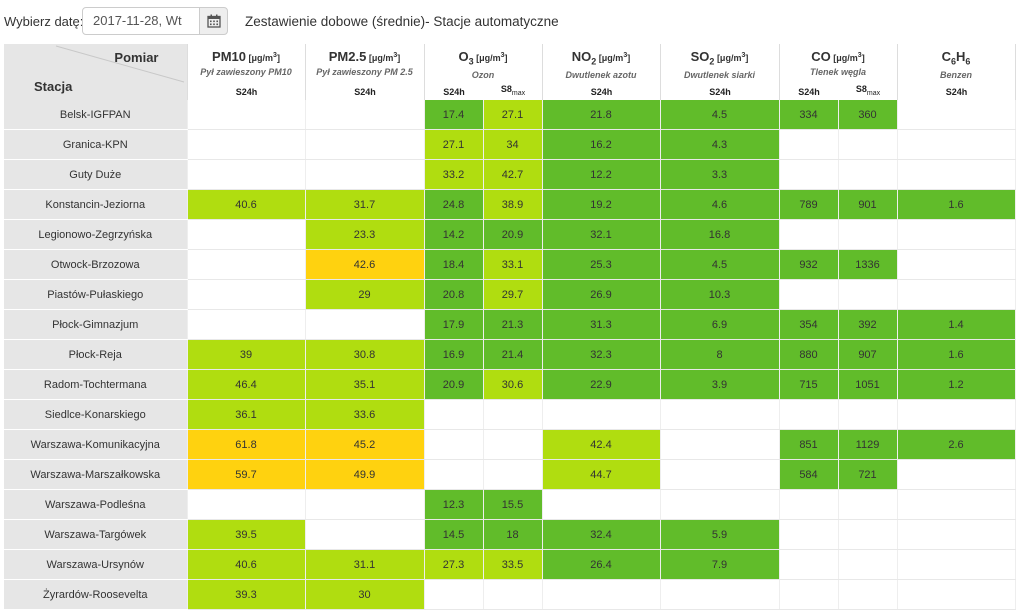 The height and width of the screenshot is (610, 1023). Describe the element at coordinates (365, 354) in the screenshot. I see `measurement-cell: 30.8` at that location.